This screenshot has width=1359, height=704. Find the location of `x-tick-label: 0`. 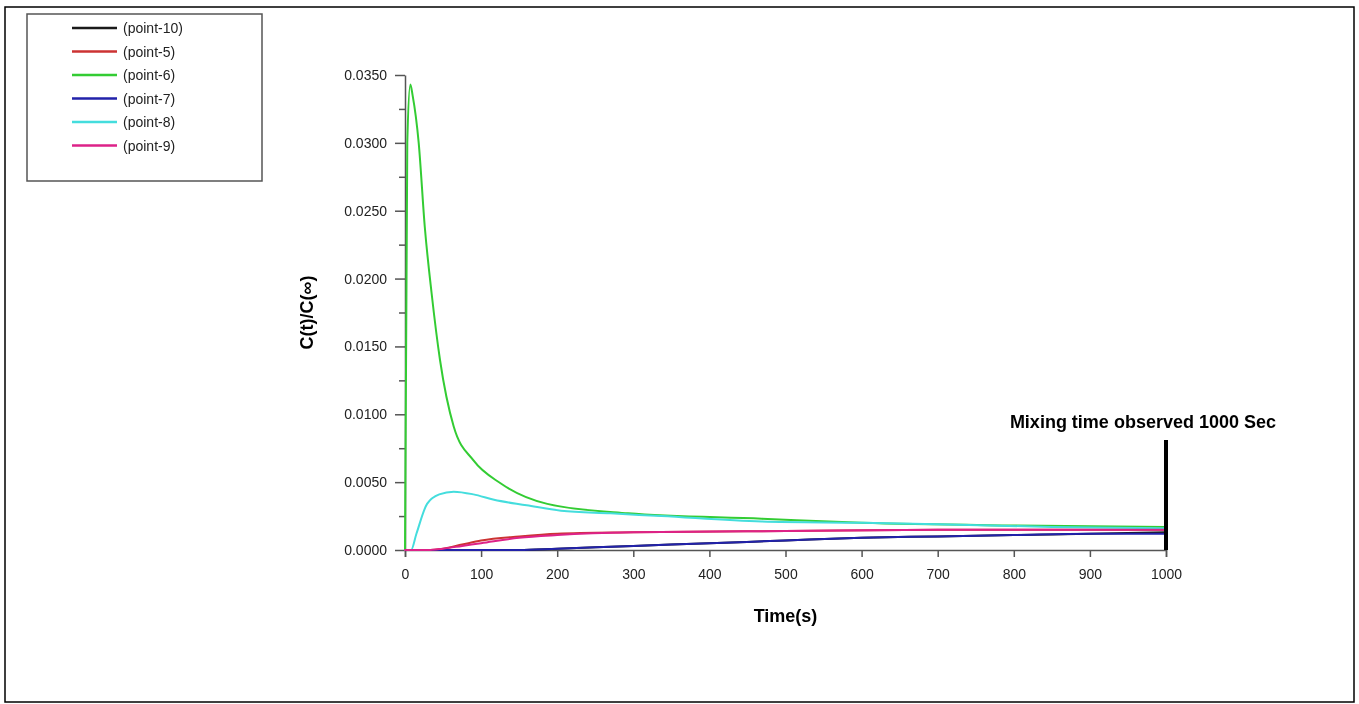

x-tick-label: 0 is located at coordinates (405, 573).